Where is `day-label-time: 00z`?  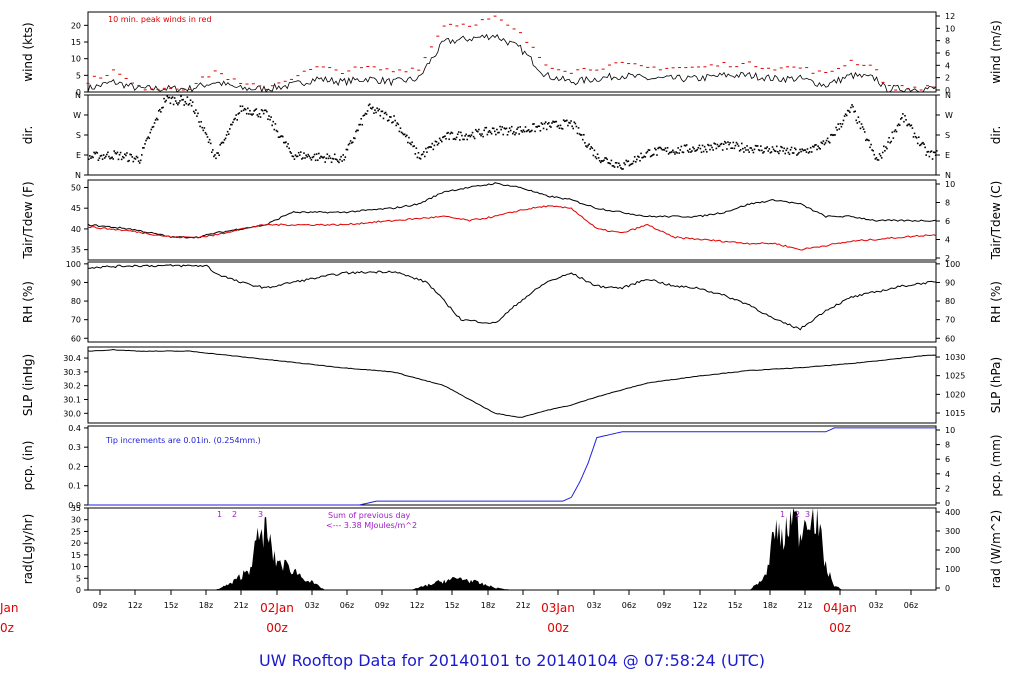 day-label-time: 00z is located at coordinates (277, 628).